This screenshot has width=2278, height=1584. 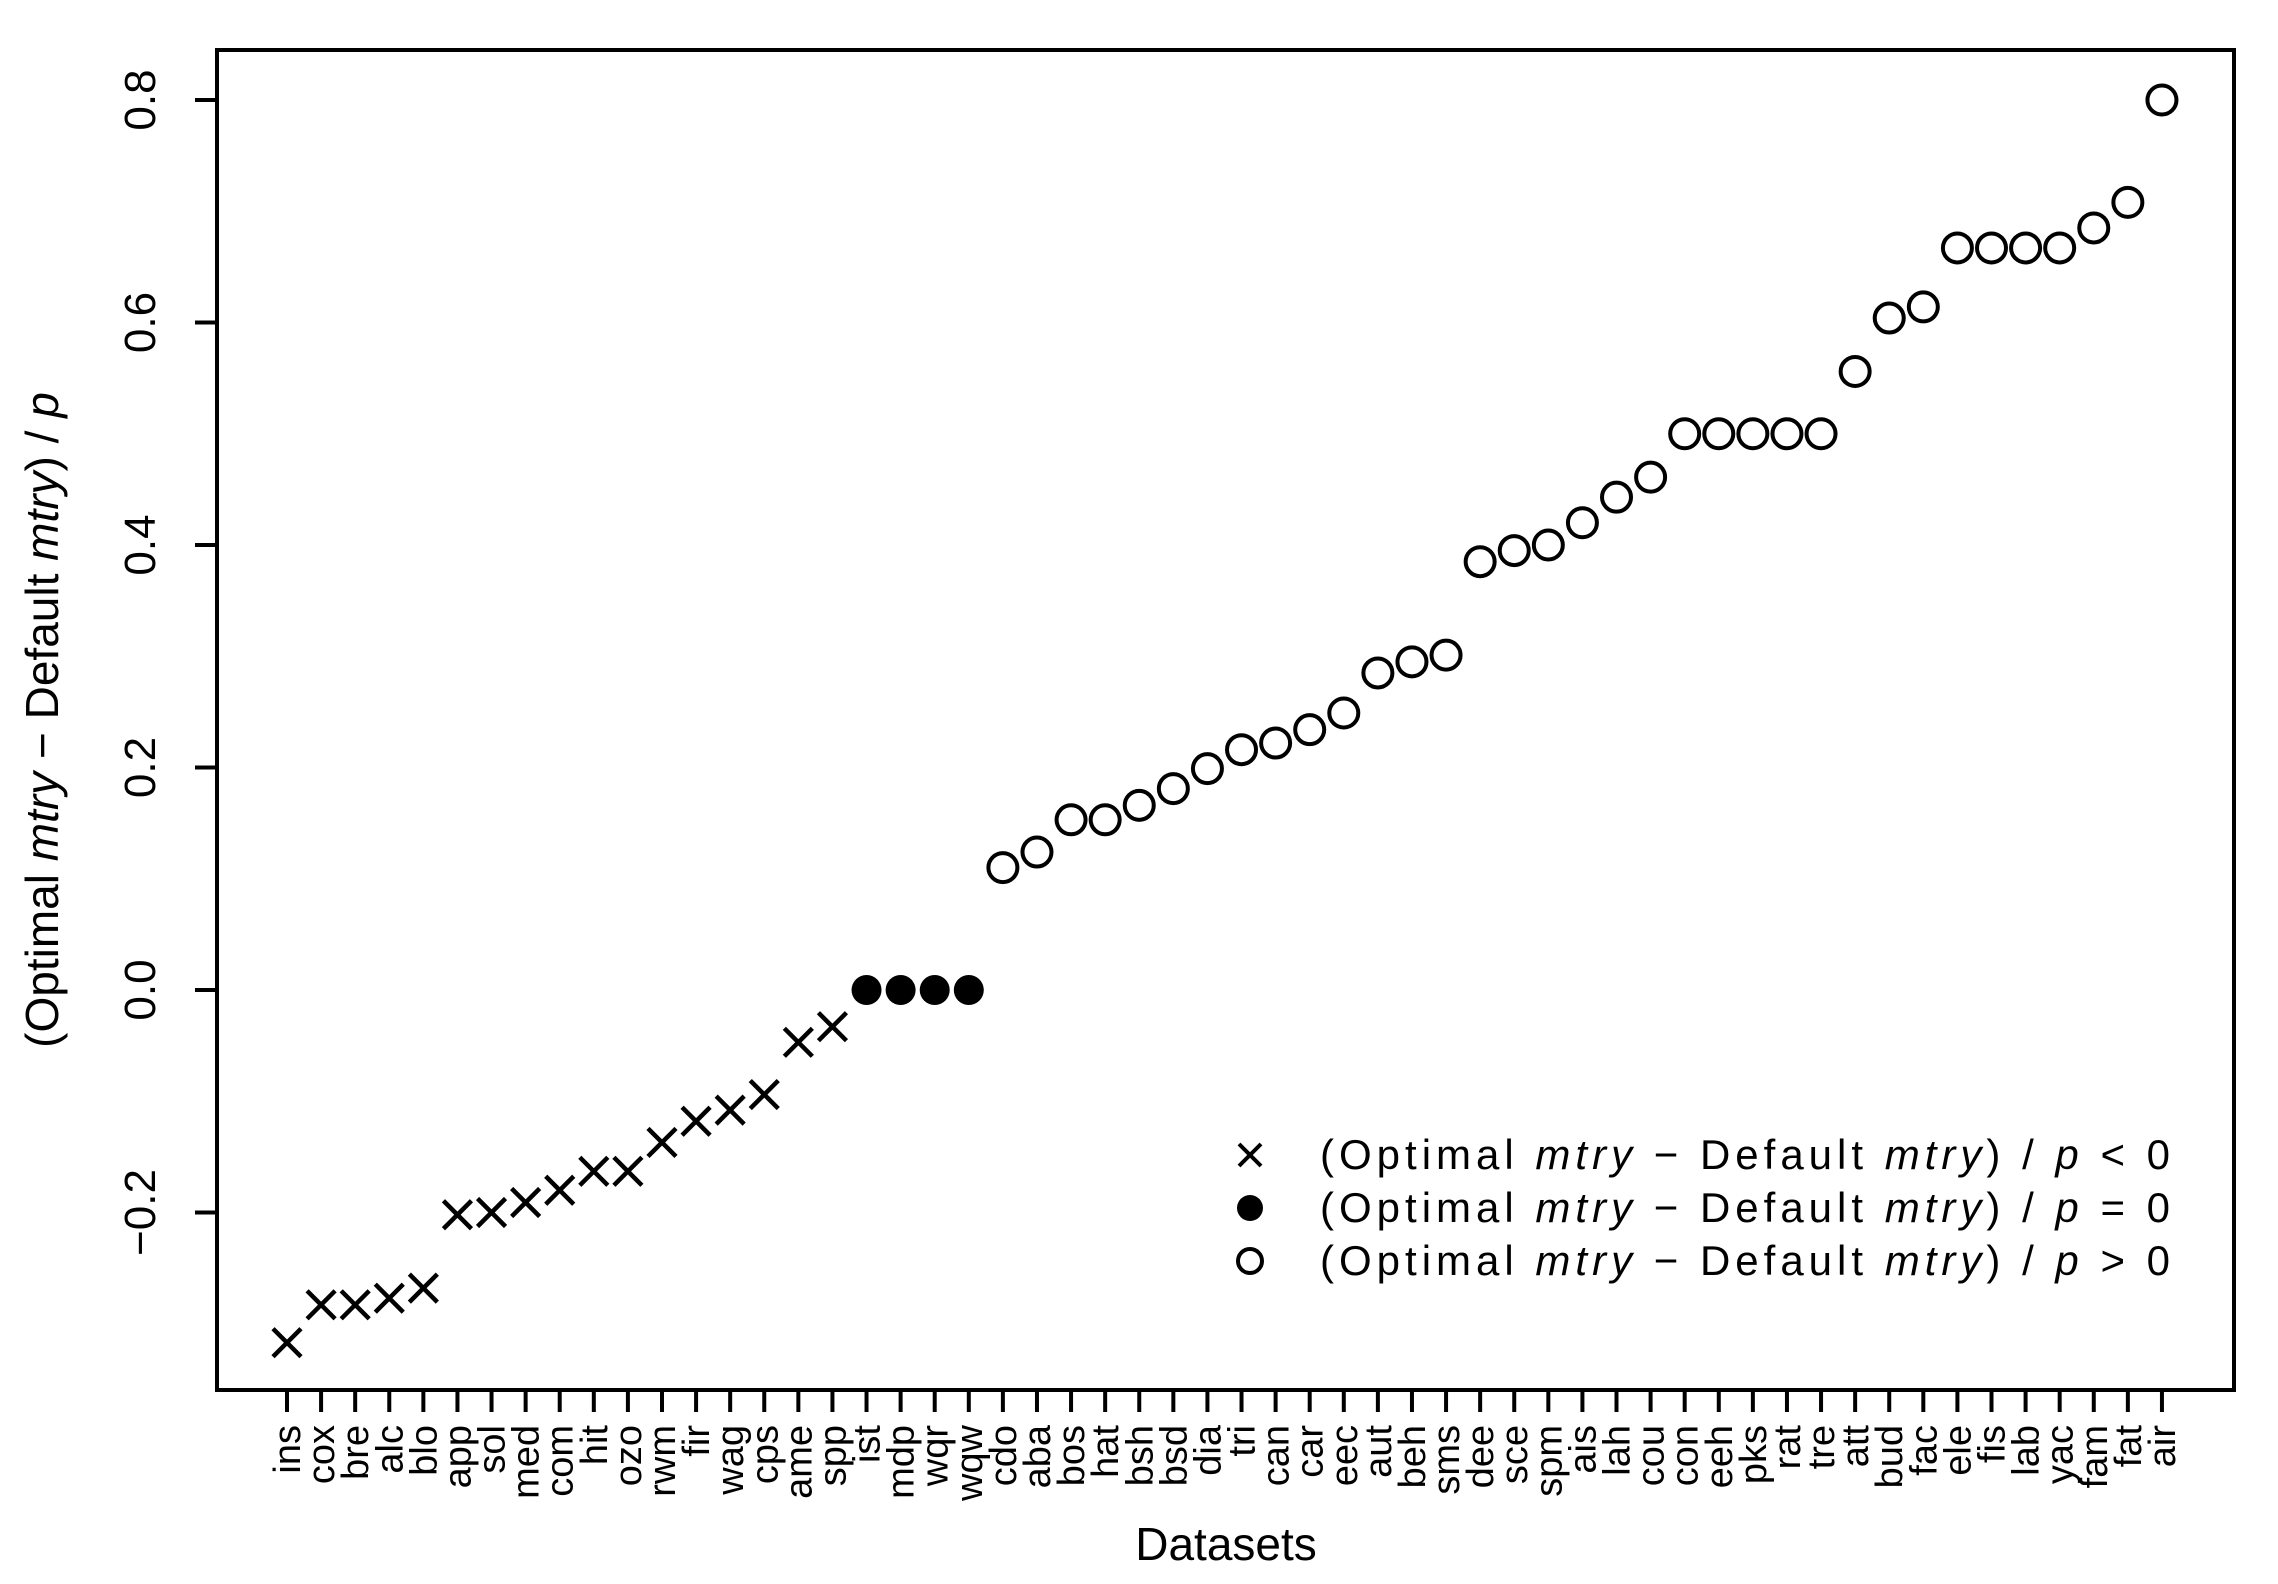 What do you see at coordinates (1745, 1207) in the screenshot?
I see `legend-label: (Optimal mtry − Default mtry) / p = 0` at bounding box center [1745, 1207].